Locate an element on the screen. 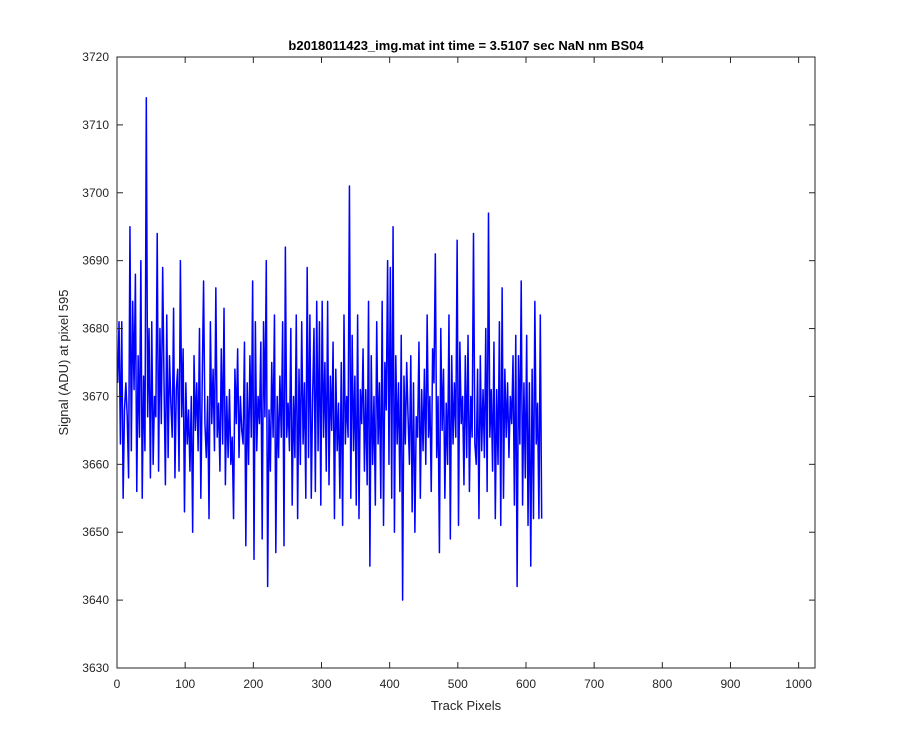  x-tick-label: 1000 is located at coordinates (798, 684).